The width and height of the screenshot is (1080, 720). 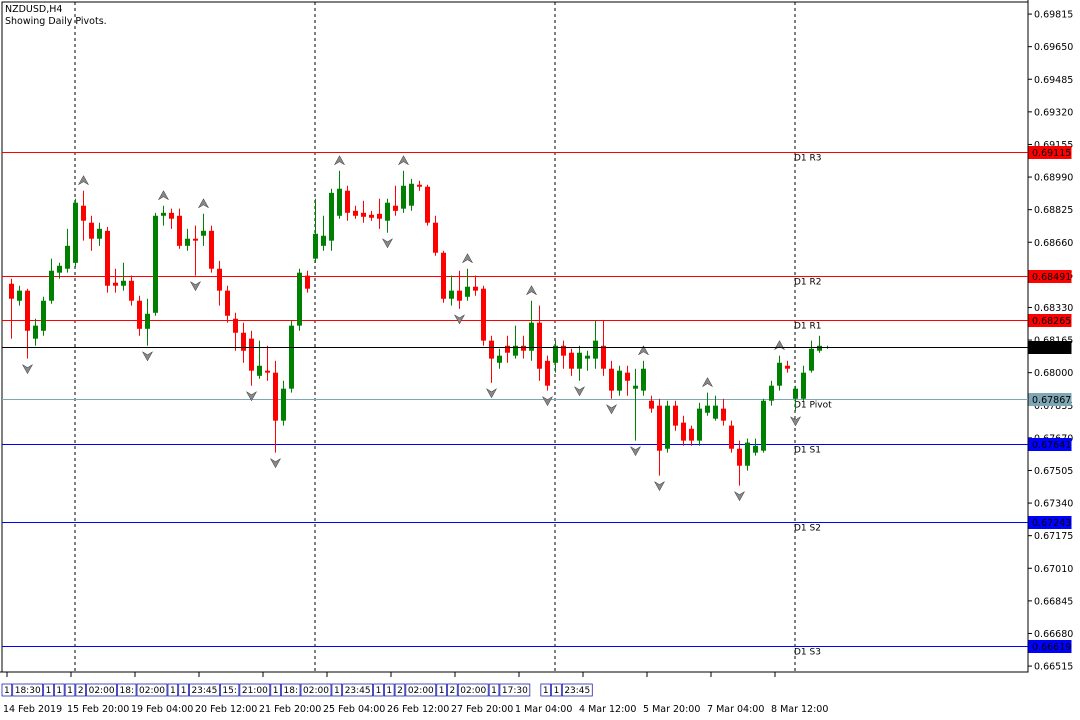 What do you see at coordinates (1053, 80) in the screenshot?
I see `y-tick-label: 0.69485` at bounding box center [1053, 80].